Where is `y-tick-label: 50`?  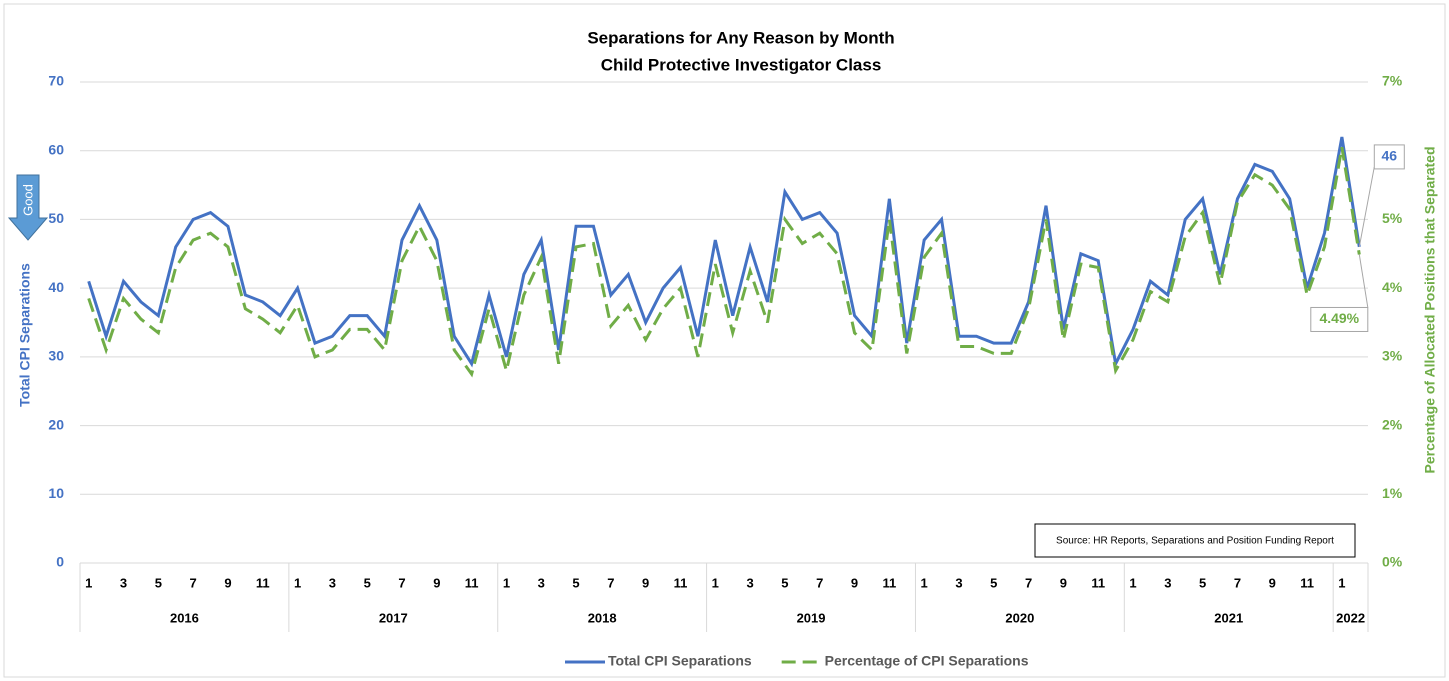
y-tick-label: 50 is located at coordinates (56, 218).